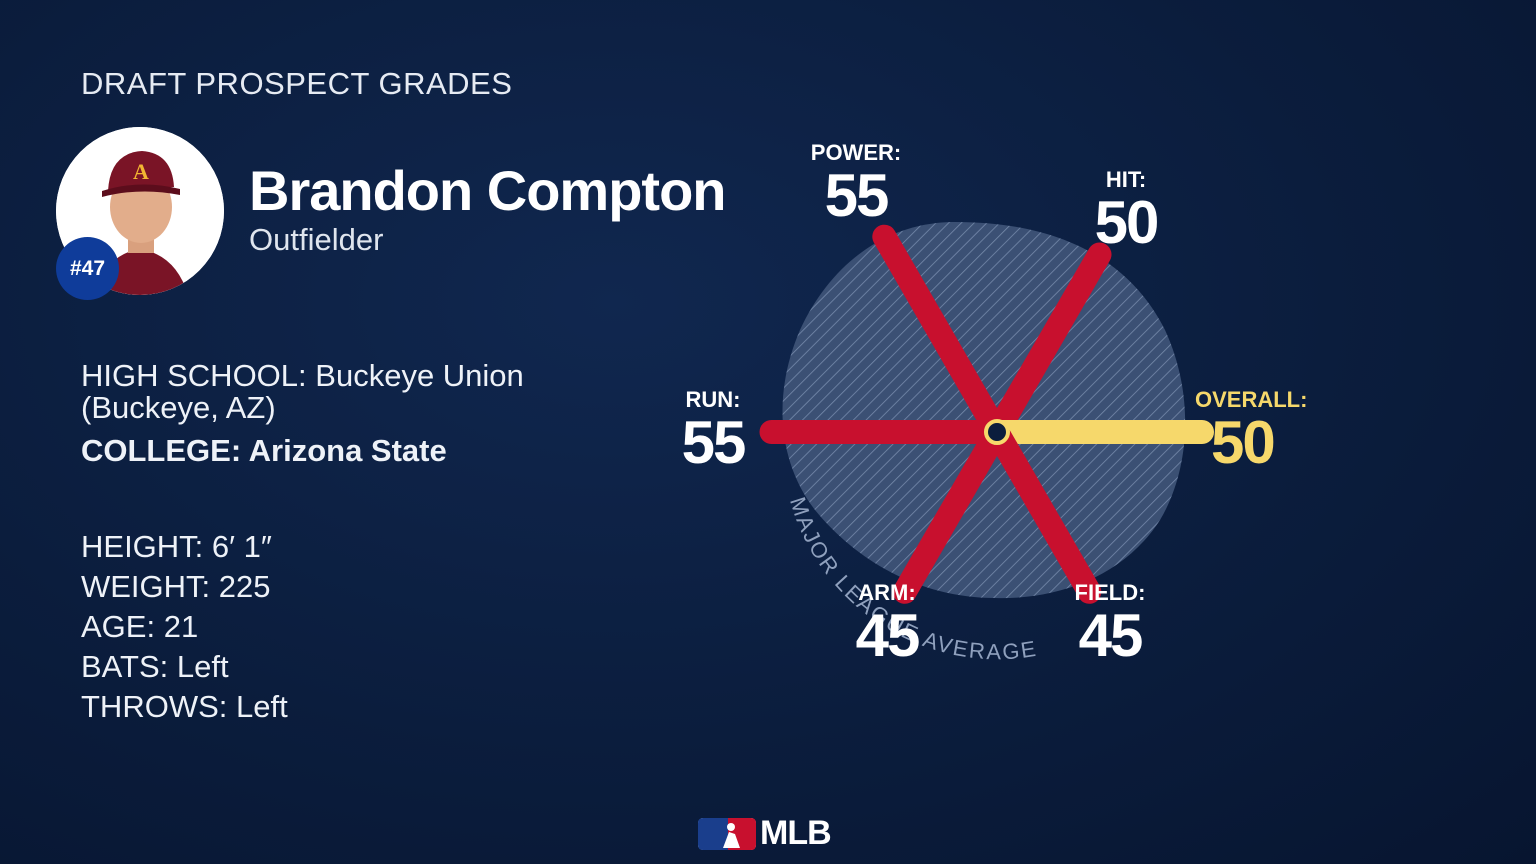 Image resolution: width=1536 pixels, height=864 pixels. I want to click on grade-label: RUN:, so click(713, 399).